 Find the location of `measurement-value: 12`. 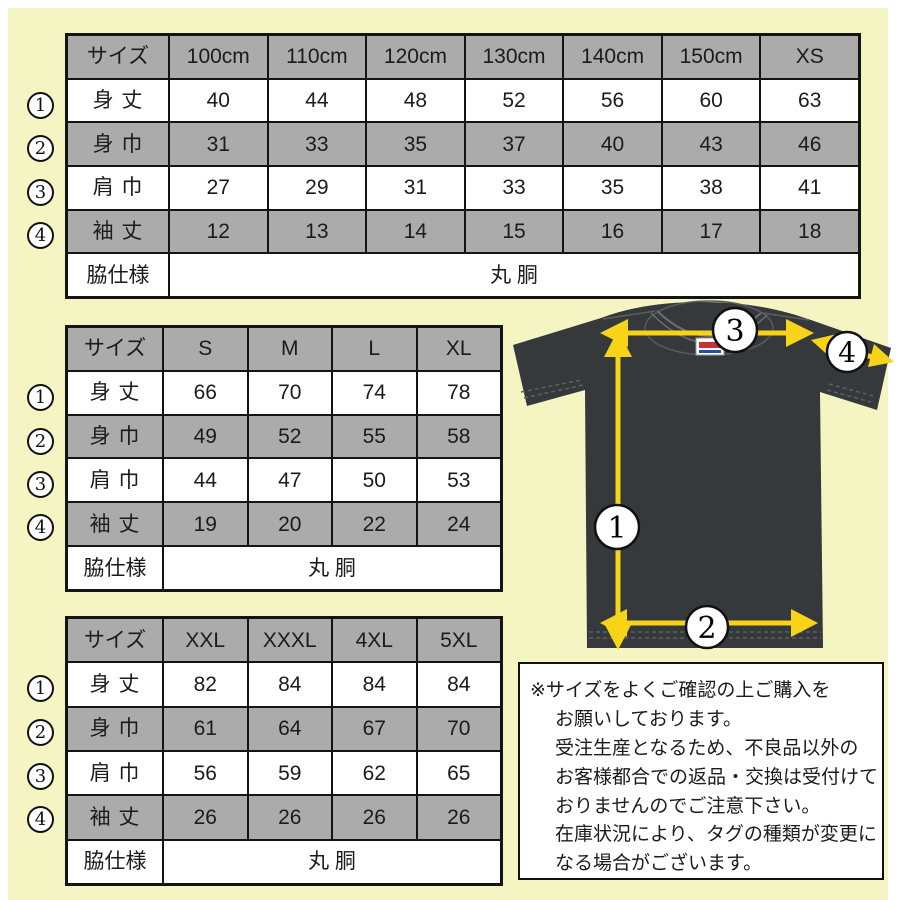

measurement-value: 12 is located at coordinates (218, 231).